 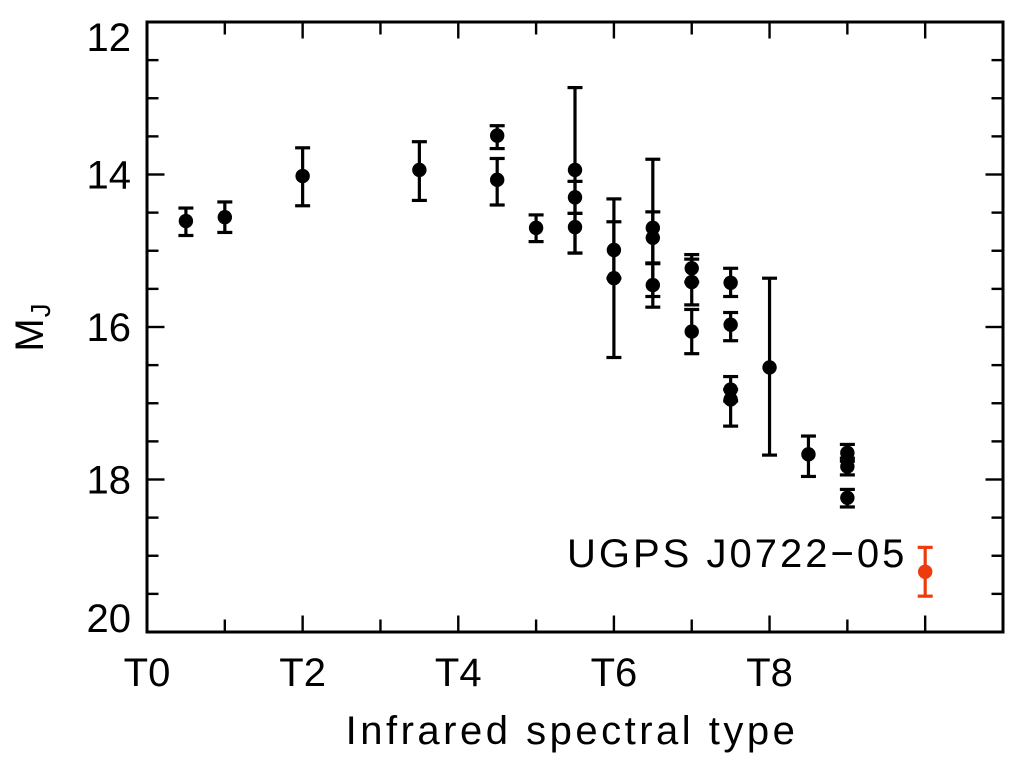 I want to click on y-axis-label: MJ, so click(x=32, y=328).